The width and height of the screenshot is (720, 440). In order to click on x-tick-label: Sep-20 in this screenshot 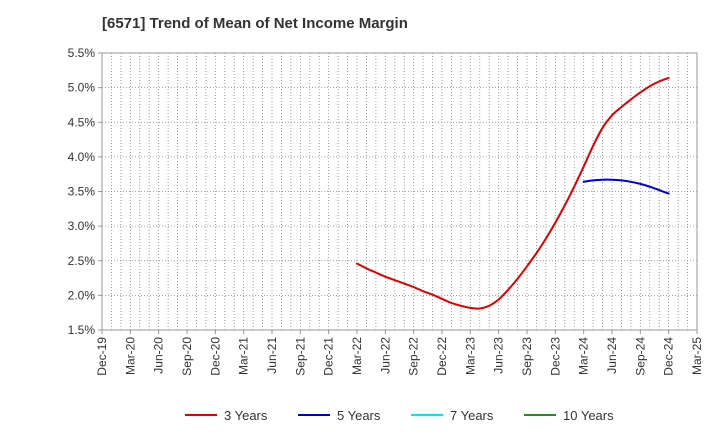, I will do `click(187, 356)`.